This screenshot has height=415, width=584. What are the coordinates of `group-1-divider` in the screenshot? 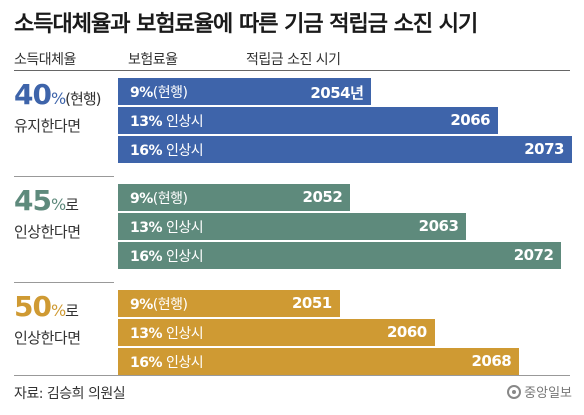 It's located at (64, 282).